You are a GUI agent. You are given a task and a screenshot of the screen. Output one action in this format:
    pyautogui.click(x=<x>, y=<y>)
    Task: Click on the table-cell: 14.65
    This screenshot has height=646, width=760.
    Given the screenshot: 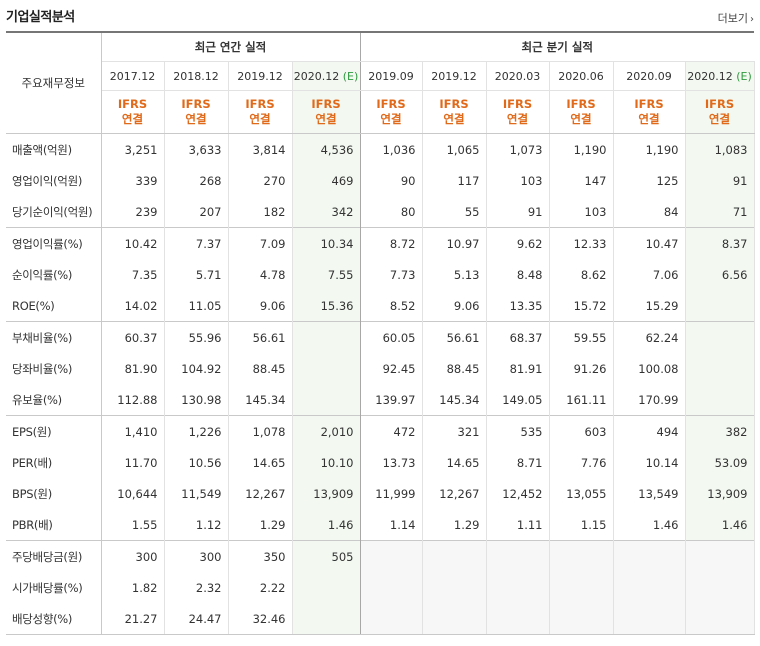 What is the action you would take?
    pyautogui.click(x=454, y=462)
    